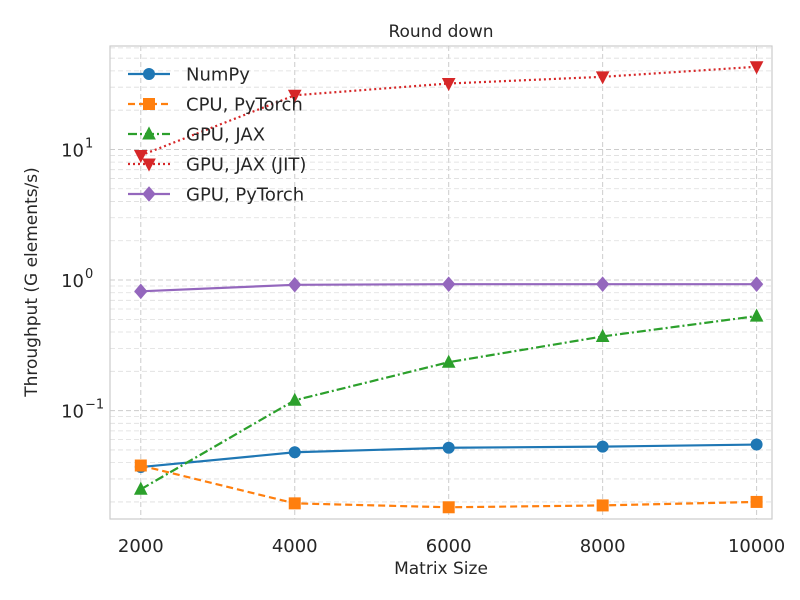 The image size is (800, 600). I want to click on y-tick-exponent: 0, so click(89, 274).